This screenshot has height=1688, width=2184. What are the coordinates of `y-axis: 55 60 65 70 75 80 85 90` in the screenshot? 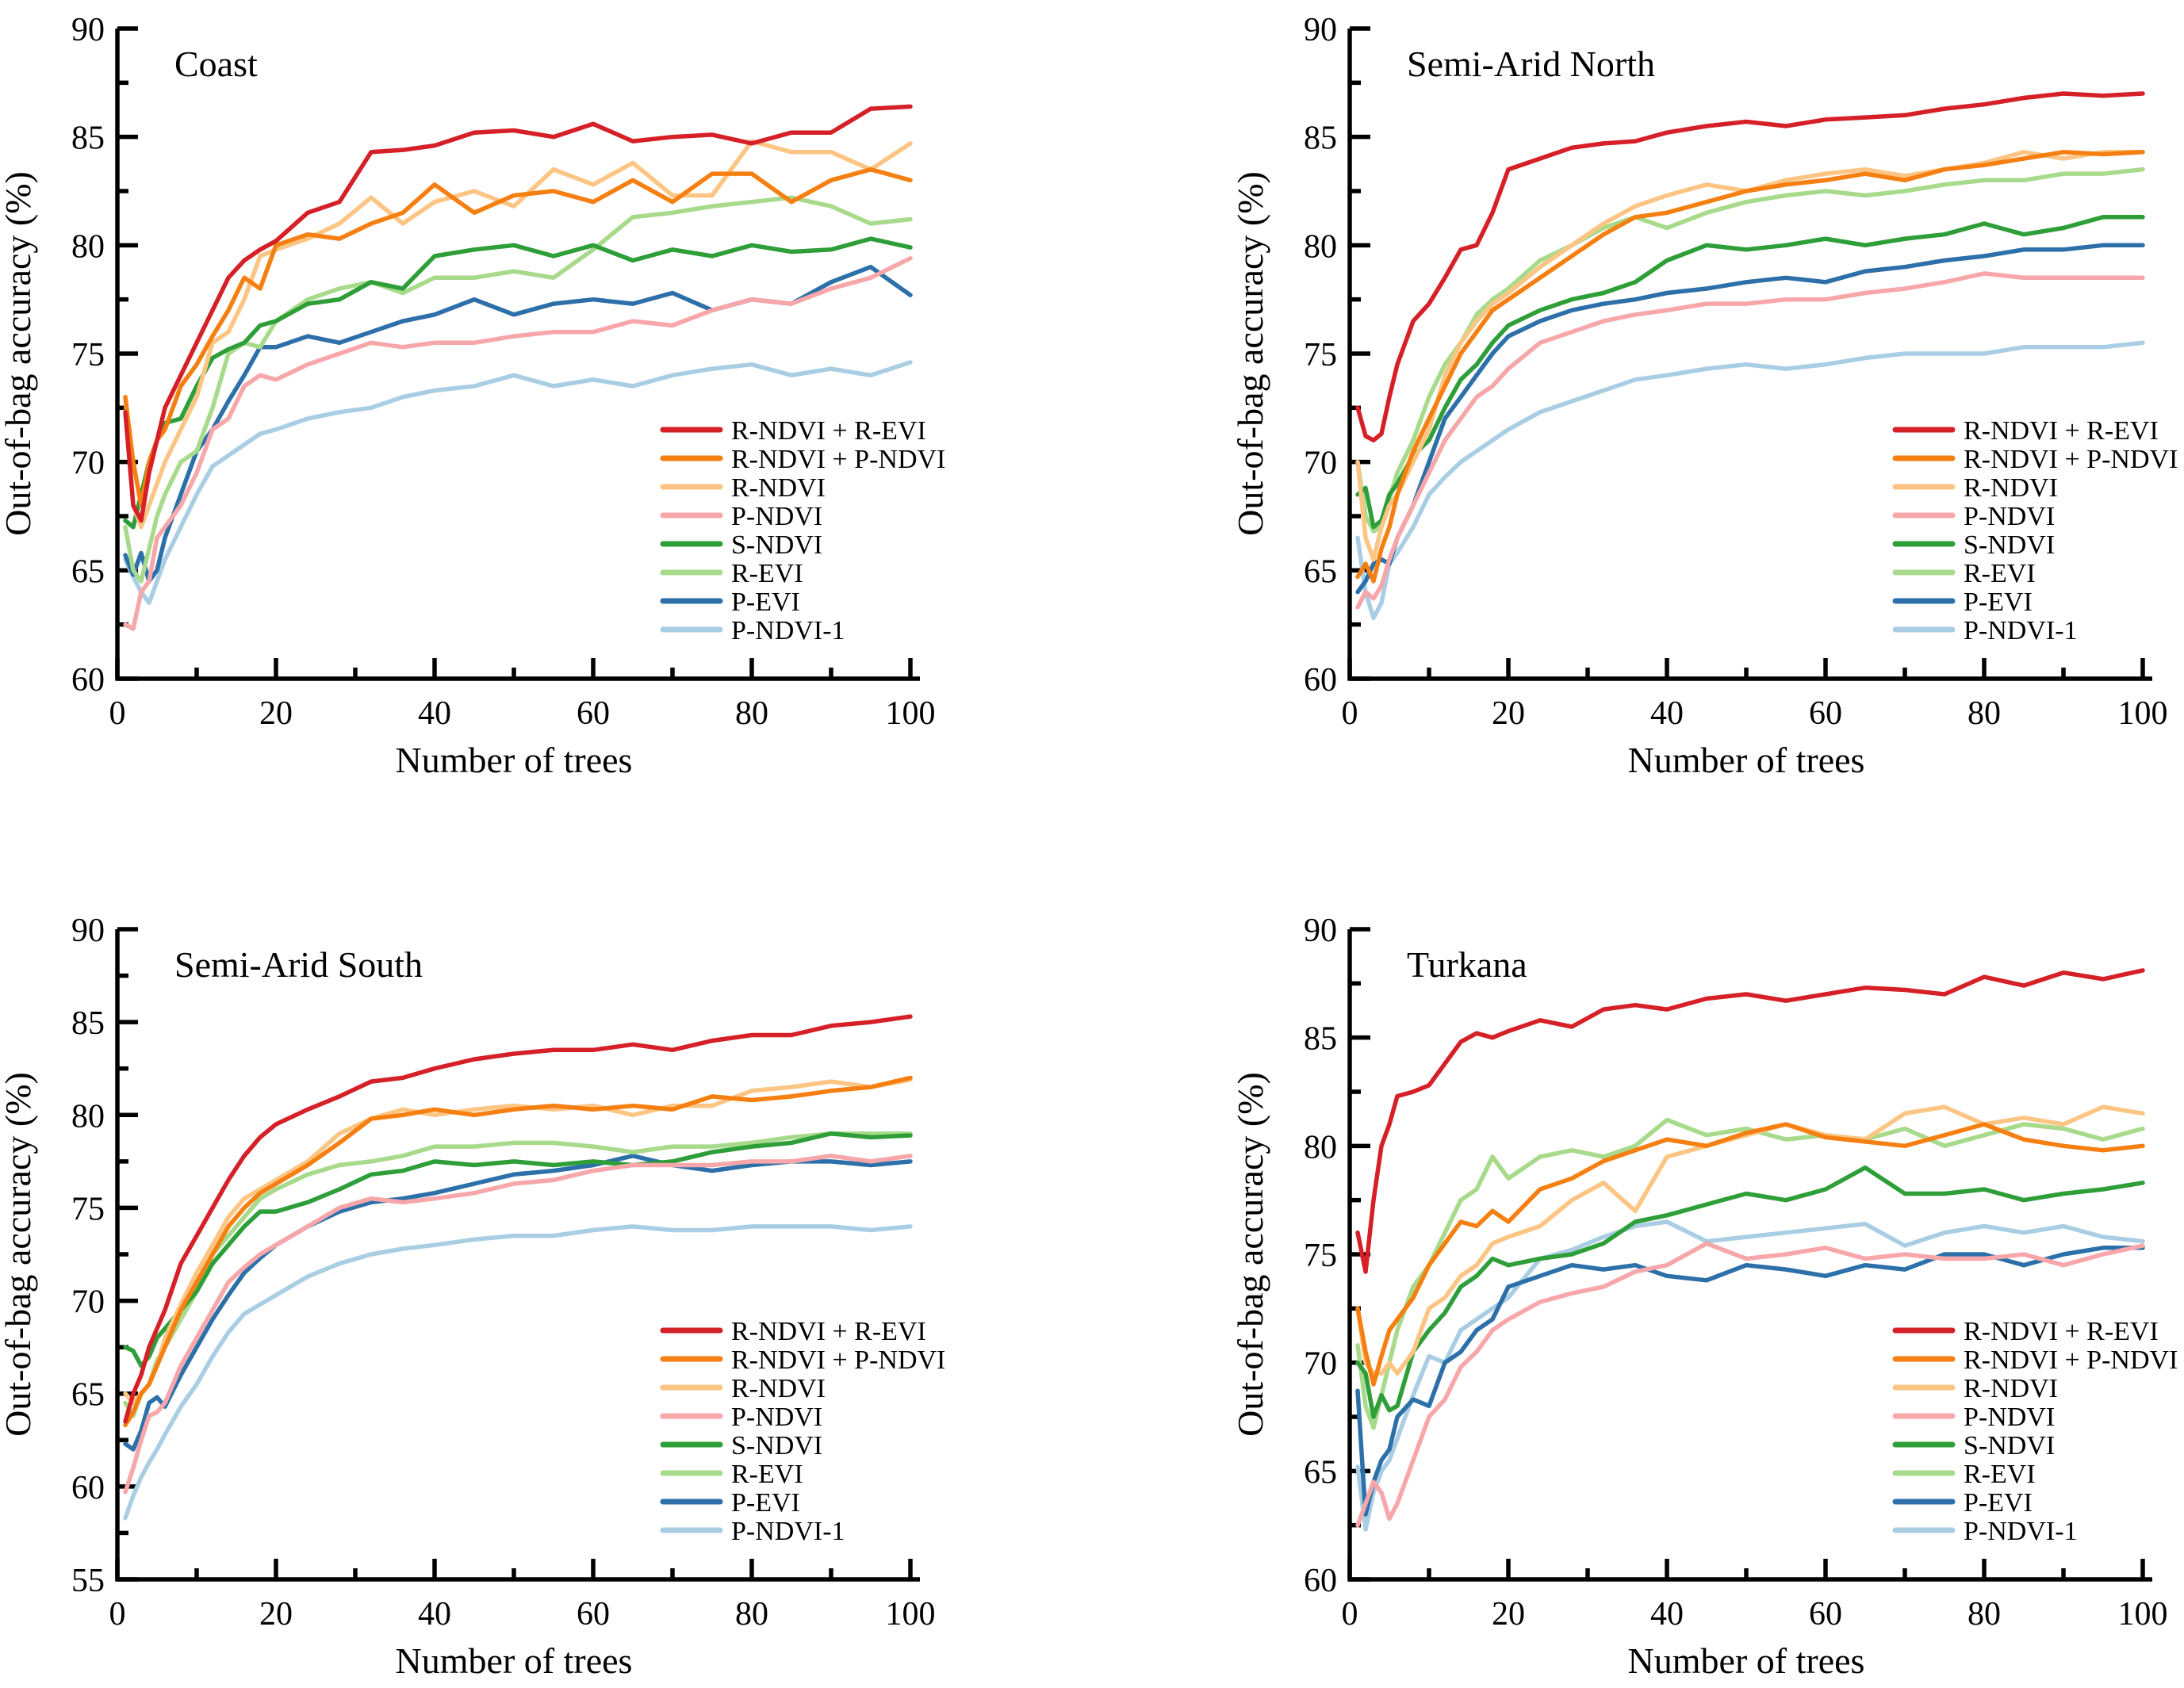 It's located at (104, 1256).